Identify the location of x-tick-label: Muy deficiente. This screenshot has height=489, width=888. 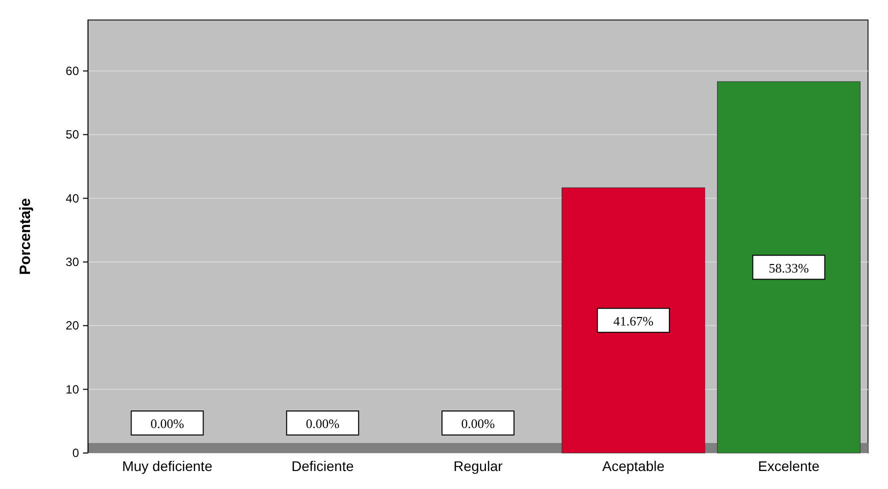
(167, 466).